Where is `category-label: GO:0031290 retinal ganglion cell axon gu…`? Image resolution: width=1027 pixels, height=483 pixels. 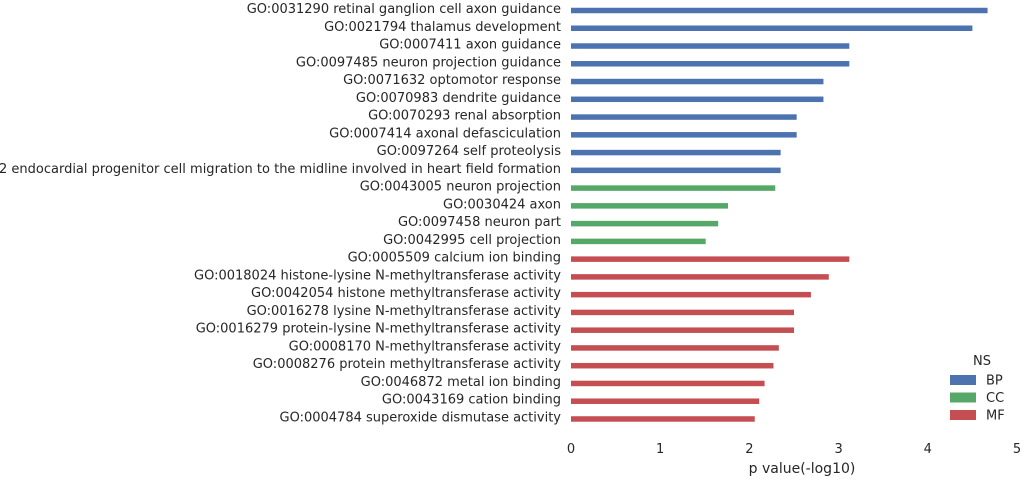
category-label: GO:0031290 retinal ganglion cell axon gu… is located at coordinates (404, 9).